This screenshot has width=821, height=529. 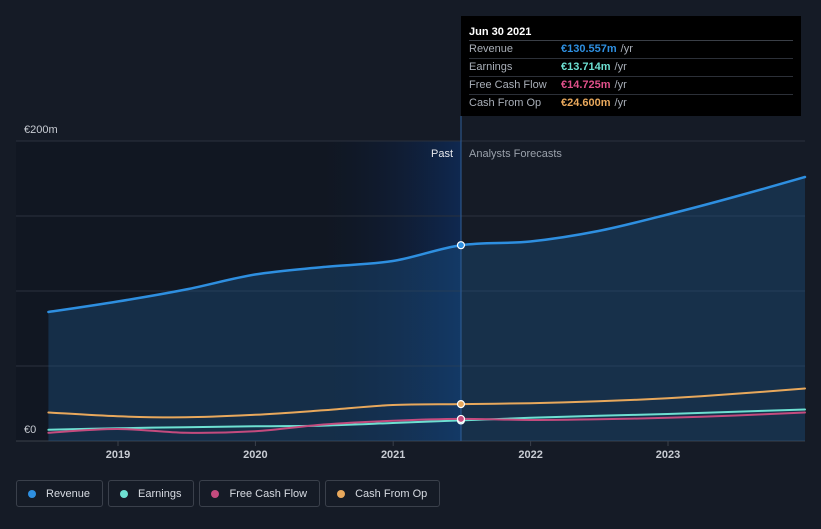 What do you see at coordinates (505, 103) in the screenshot?
I see `tooltip-label: Cash From Op` at bounding box center [505, 103].